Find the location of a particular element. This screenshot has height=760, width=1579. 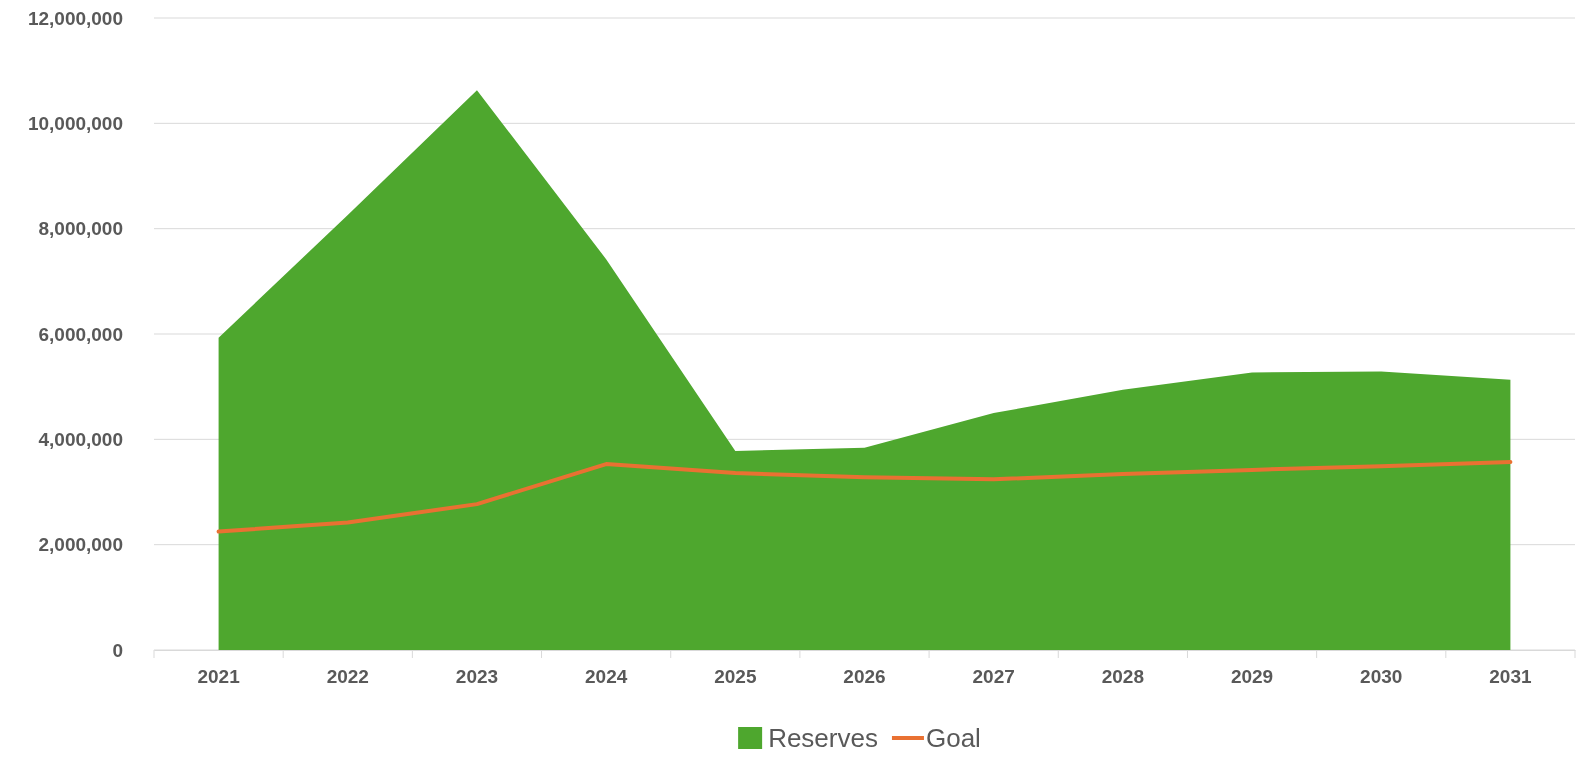

x-tick-label: 2029 is located at coordinates (1252, 677).